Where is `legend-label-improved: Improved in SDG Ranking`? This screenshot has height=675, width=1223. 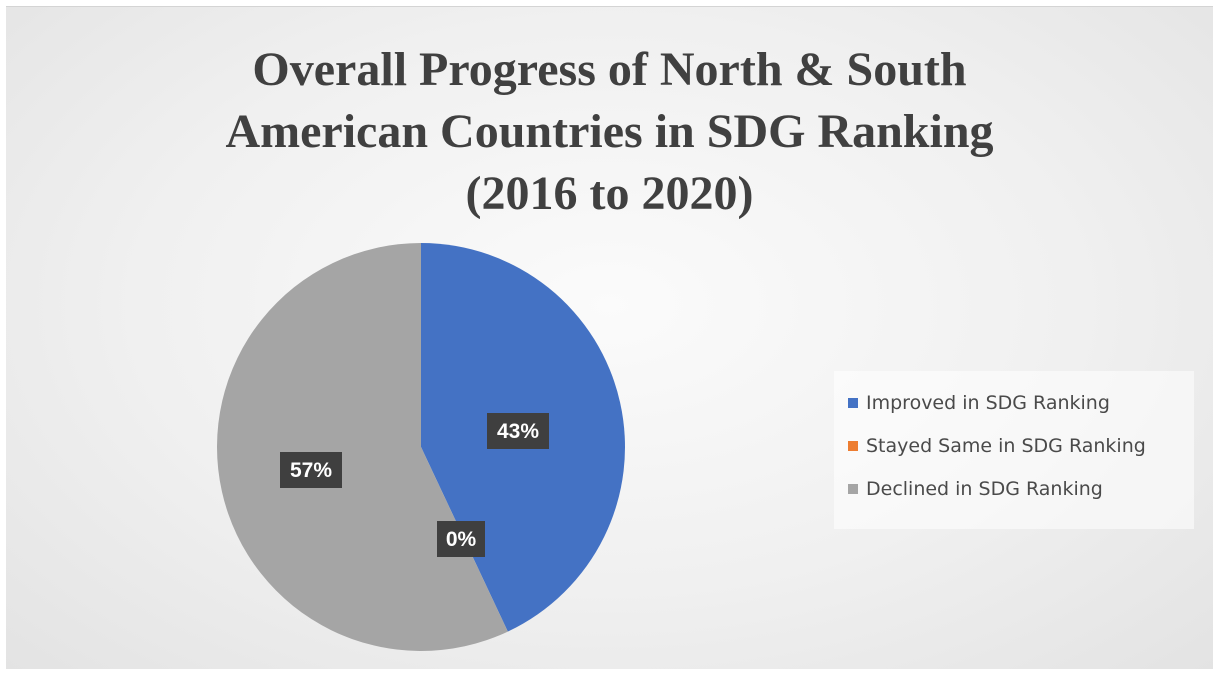 legend-label-improved: Improved in SDG Ranking is located at coordinates (988, 402).